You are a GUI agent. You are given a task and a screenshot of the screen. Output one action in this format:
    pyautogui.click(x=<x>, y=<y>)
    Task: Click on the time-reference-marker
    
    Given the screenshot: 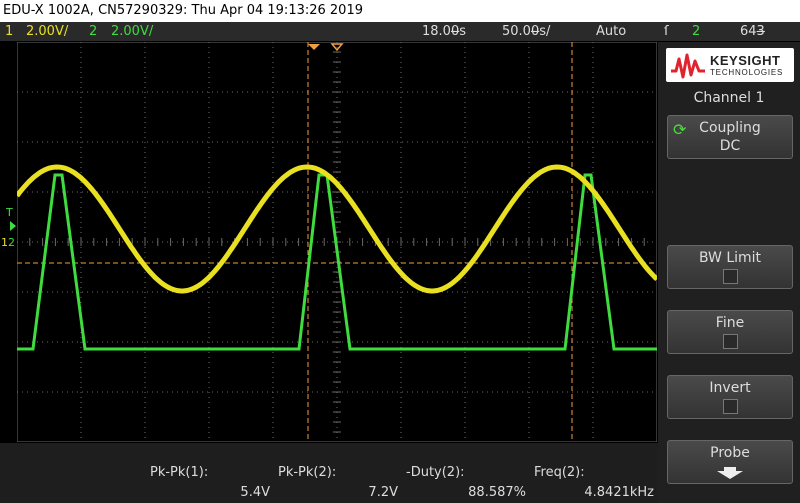 What is the action you would take?
    pyautogui.click(x=337, y=47)
    